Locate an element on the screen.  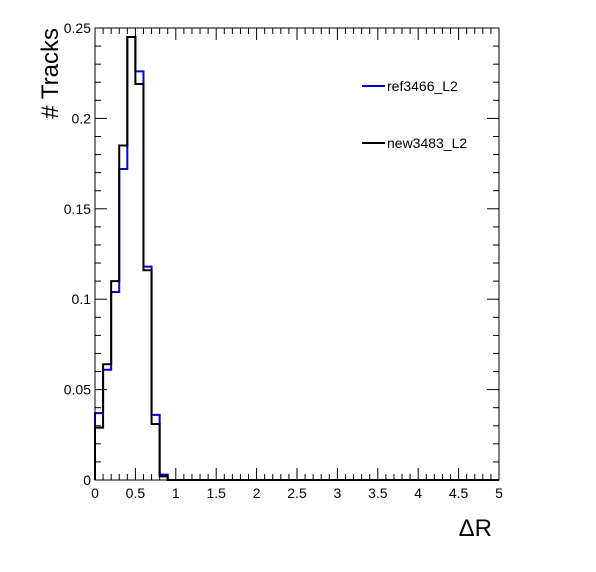
x-tick-label: 1.5 is located at coordinates (216, 493).